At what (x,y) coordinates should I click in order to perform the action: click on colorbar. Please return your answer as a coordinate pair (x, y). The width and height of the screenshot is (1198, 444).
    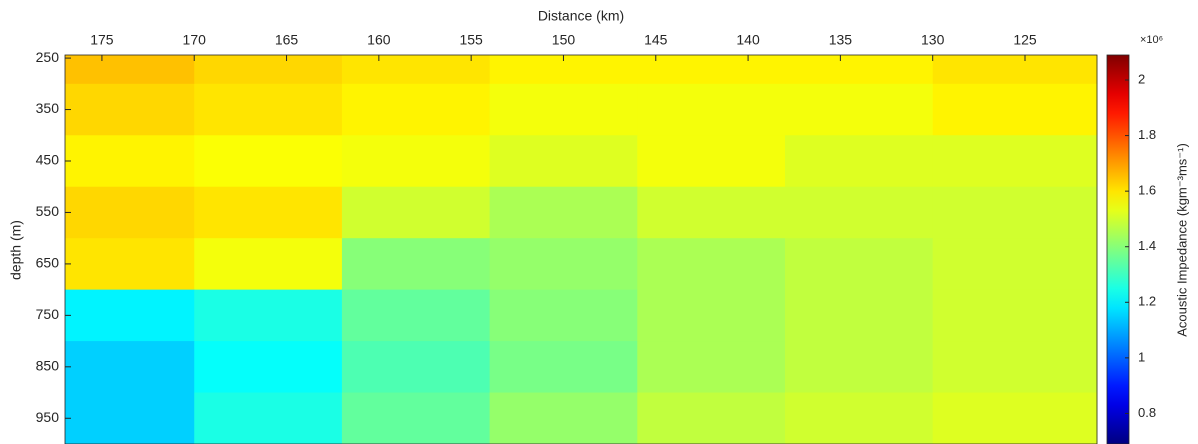
    Looking at the image, I should click on (1118, 249).